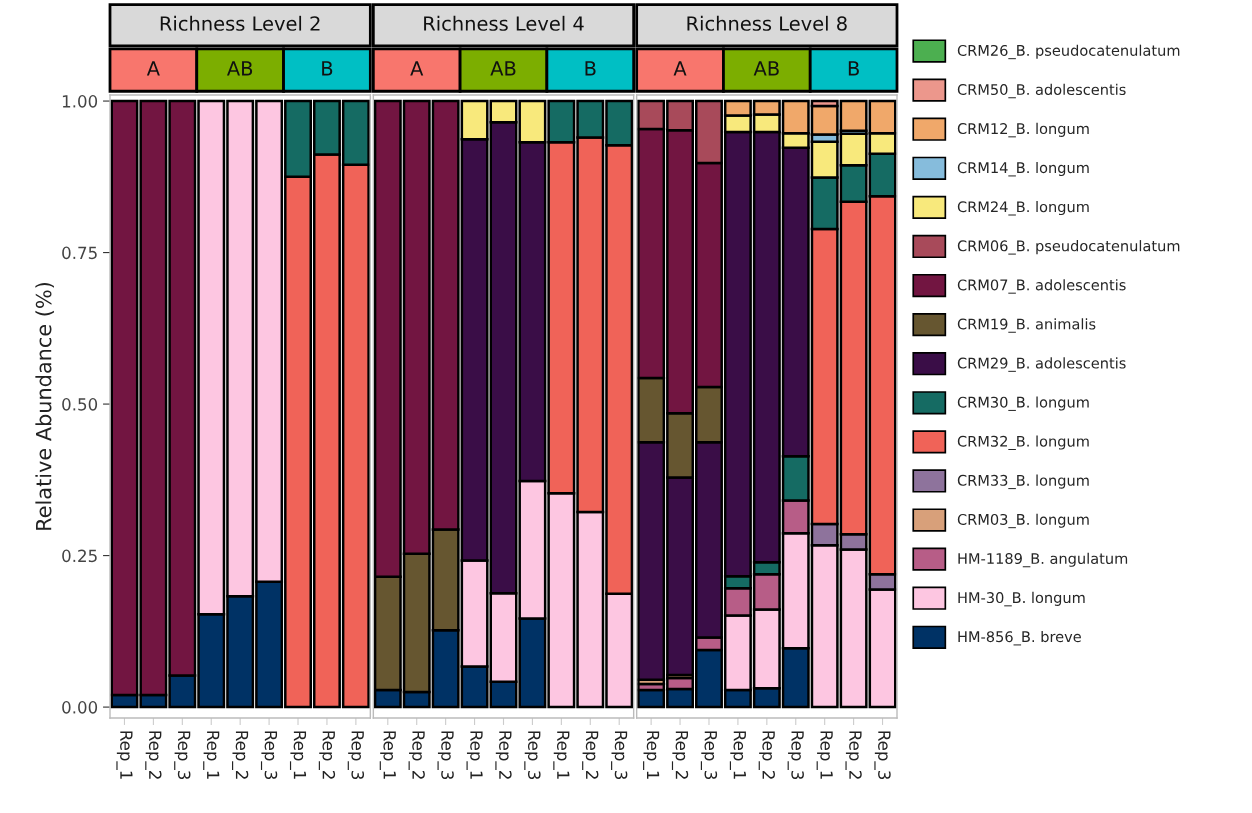  I want to click on legend-label: CRM06_B. pseudocatenulatum, so click(1068, 247).